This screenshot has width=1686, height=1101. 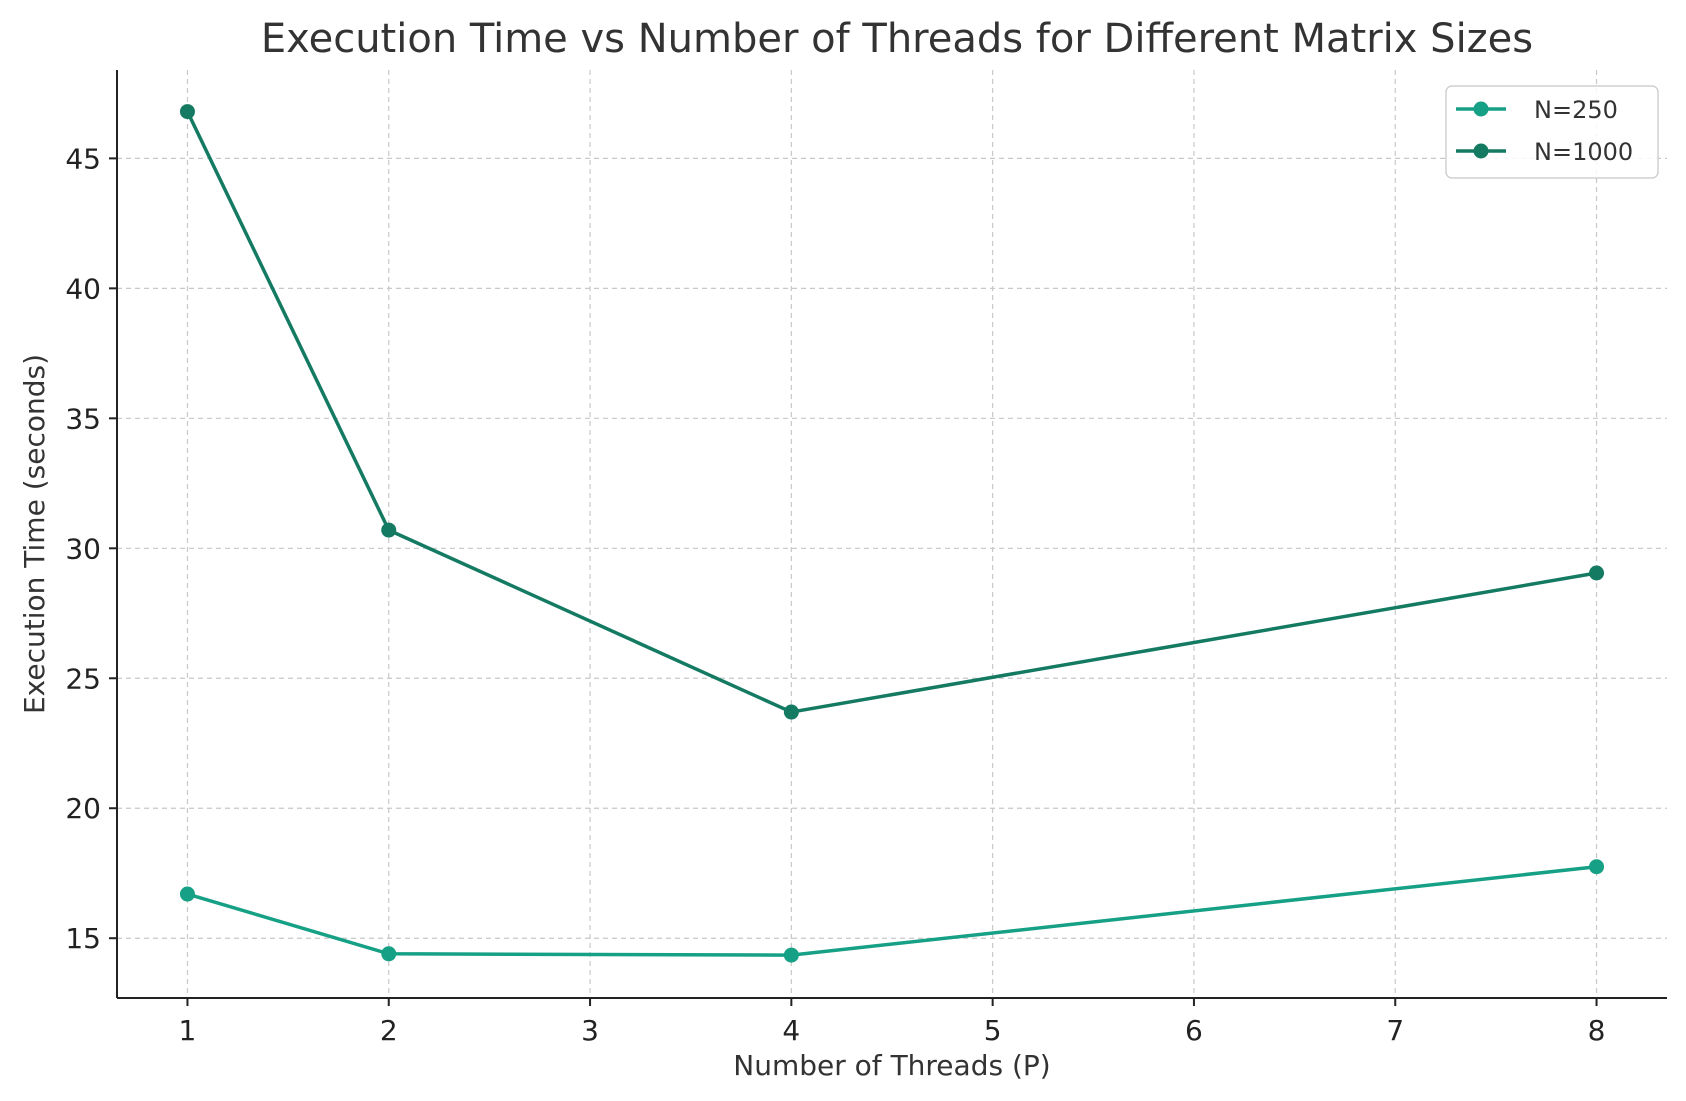 What do you see at coordinates (1576, 110) in the screenshot?
I see `legend-label: N=250` at bounding box center [1576, 110].